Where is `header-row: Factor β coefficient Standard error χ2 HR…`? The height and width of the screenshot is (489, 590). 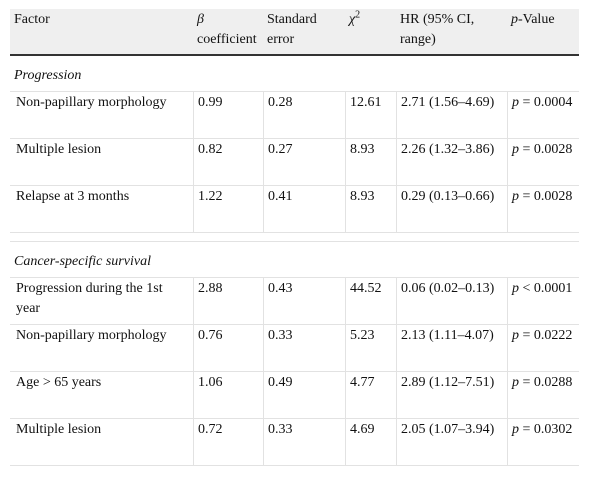
header-row: Factor β coefficient Standard error χ2 HR… is located at coordinates (294, 32).